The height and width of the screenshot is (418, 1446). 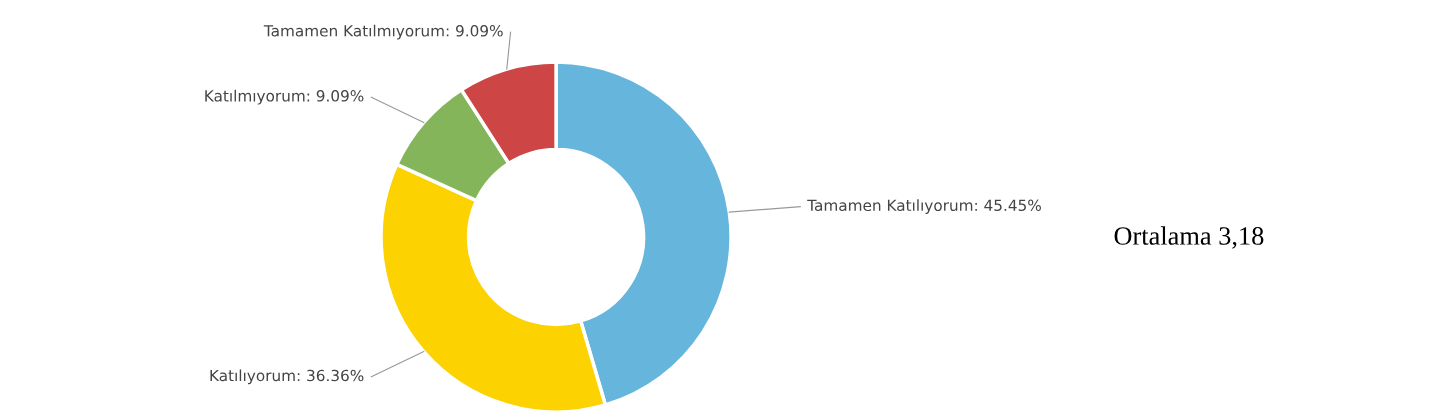 What do you see at coordinates (1189, 237) in the screenshot?
I see `text: Ortalama 3,18` at bounding box center [1189, 237].